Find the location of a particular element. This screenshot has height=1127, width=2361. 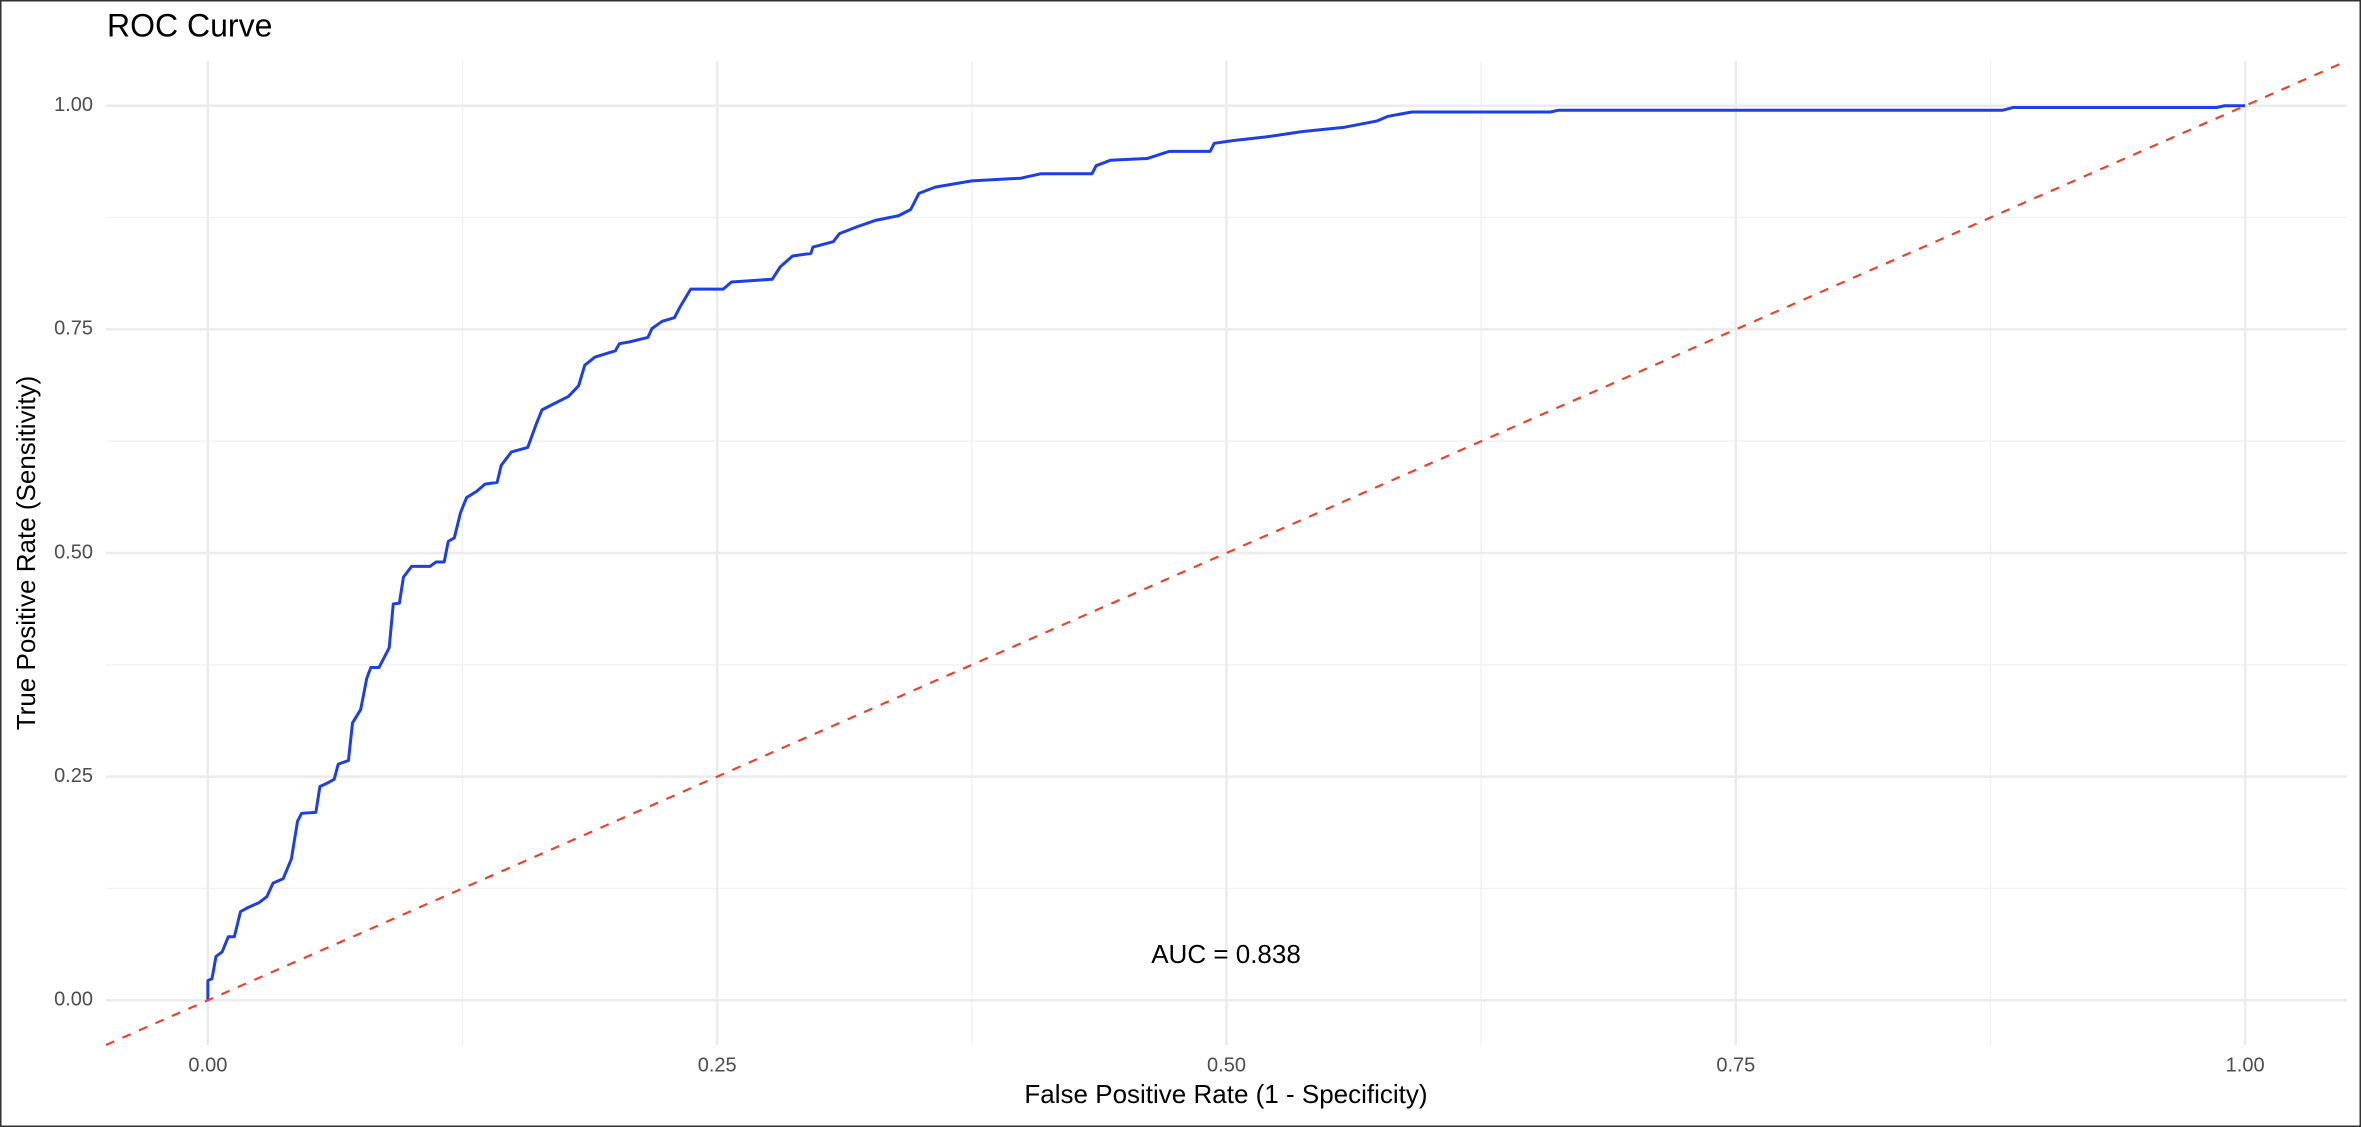

y-tick-label: 1.00 is located at coordinates (73, 105).